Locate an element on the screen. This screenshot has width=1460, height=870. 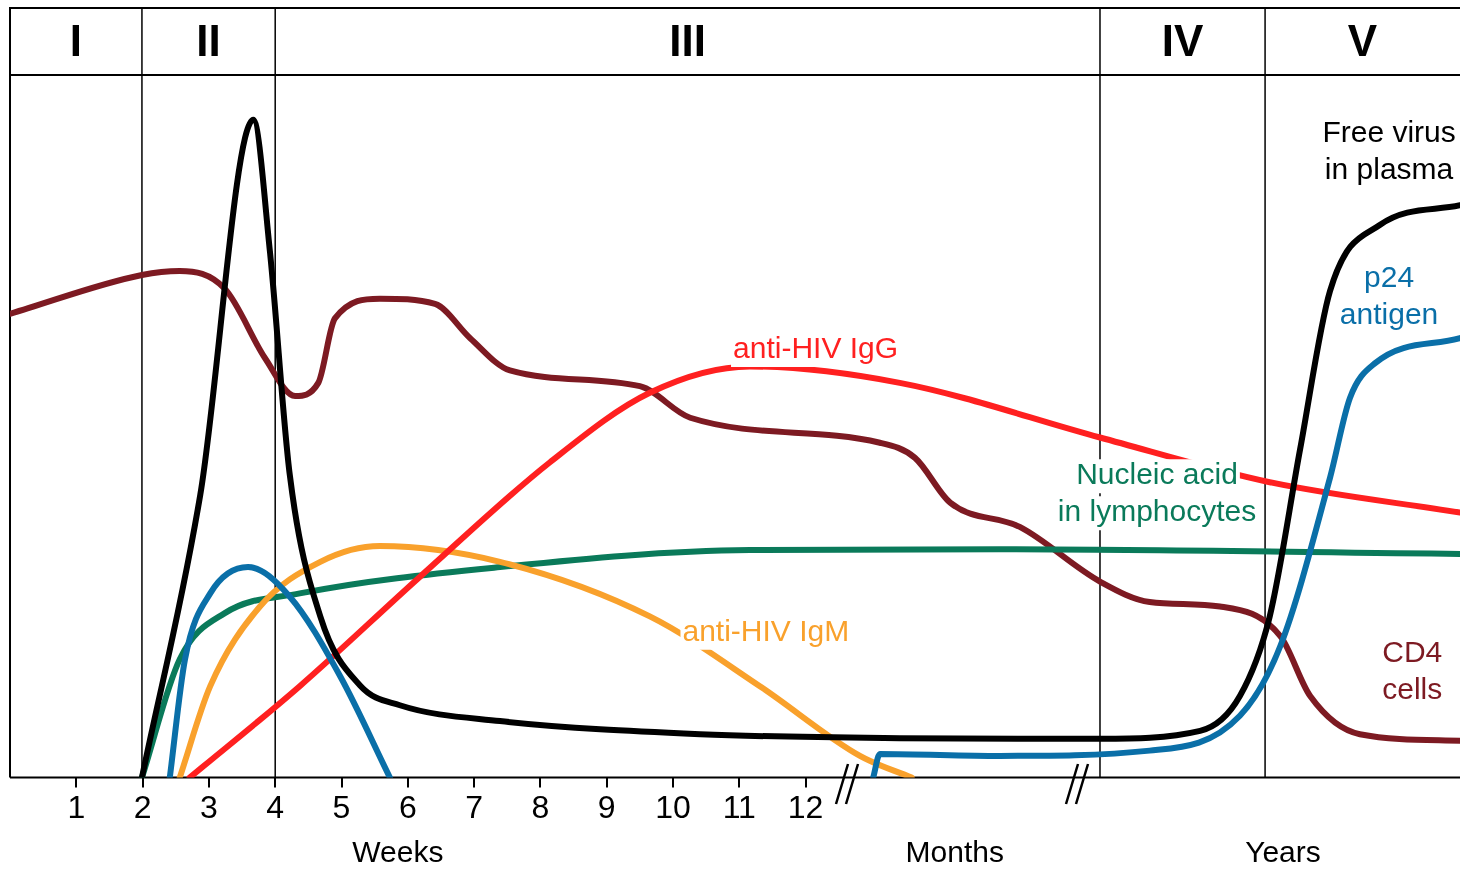
series-label: CD4 cells is located at coordinates (1412, 670).